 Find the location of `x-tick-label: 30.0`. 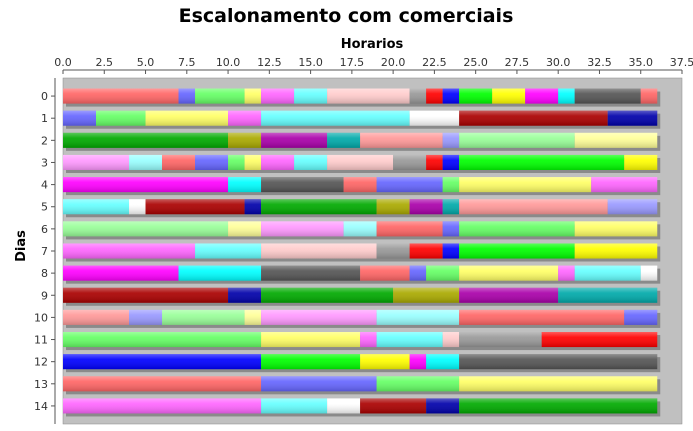

x-tick-label: 30.0 is located at coordinates (558, 62).